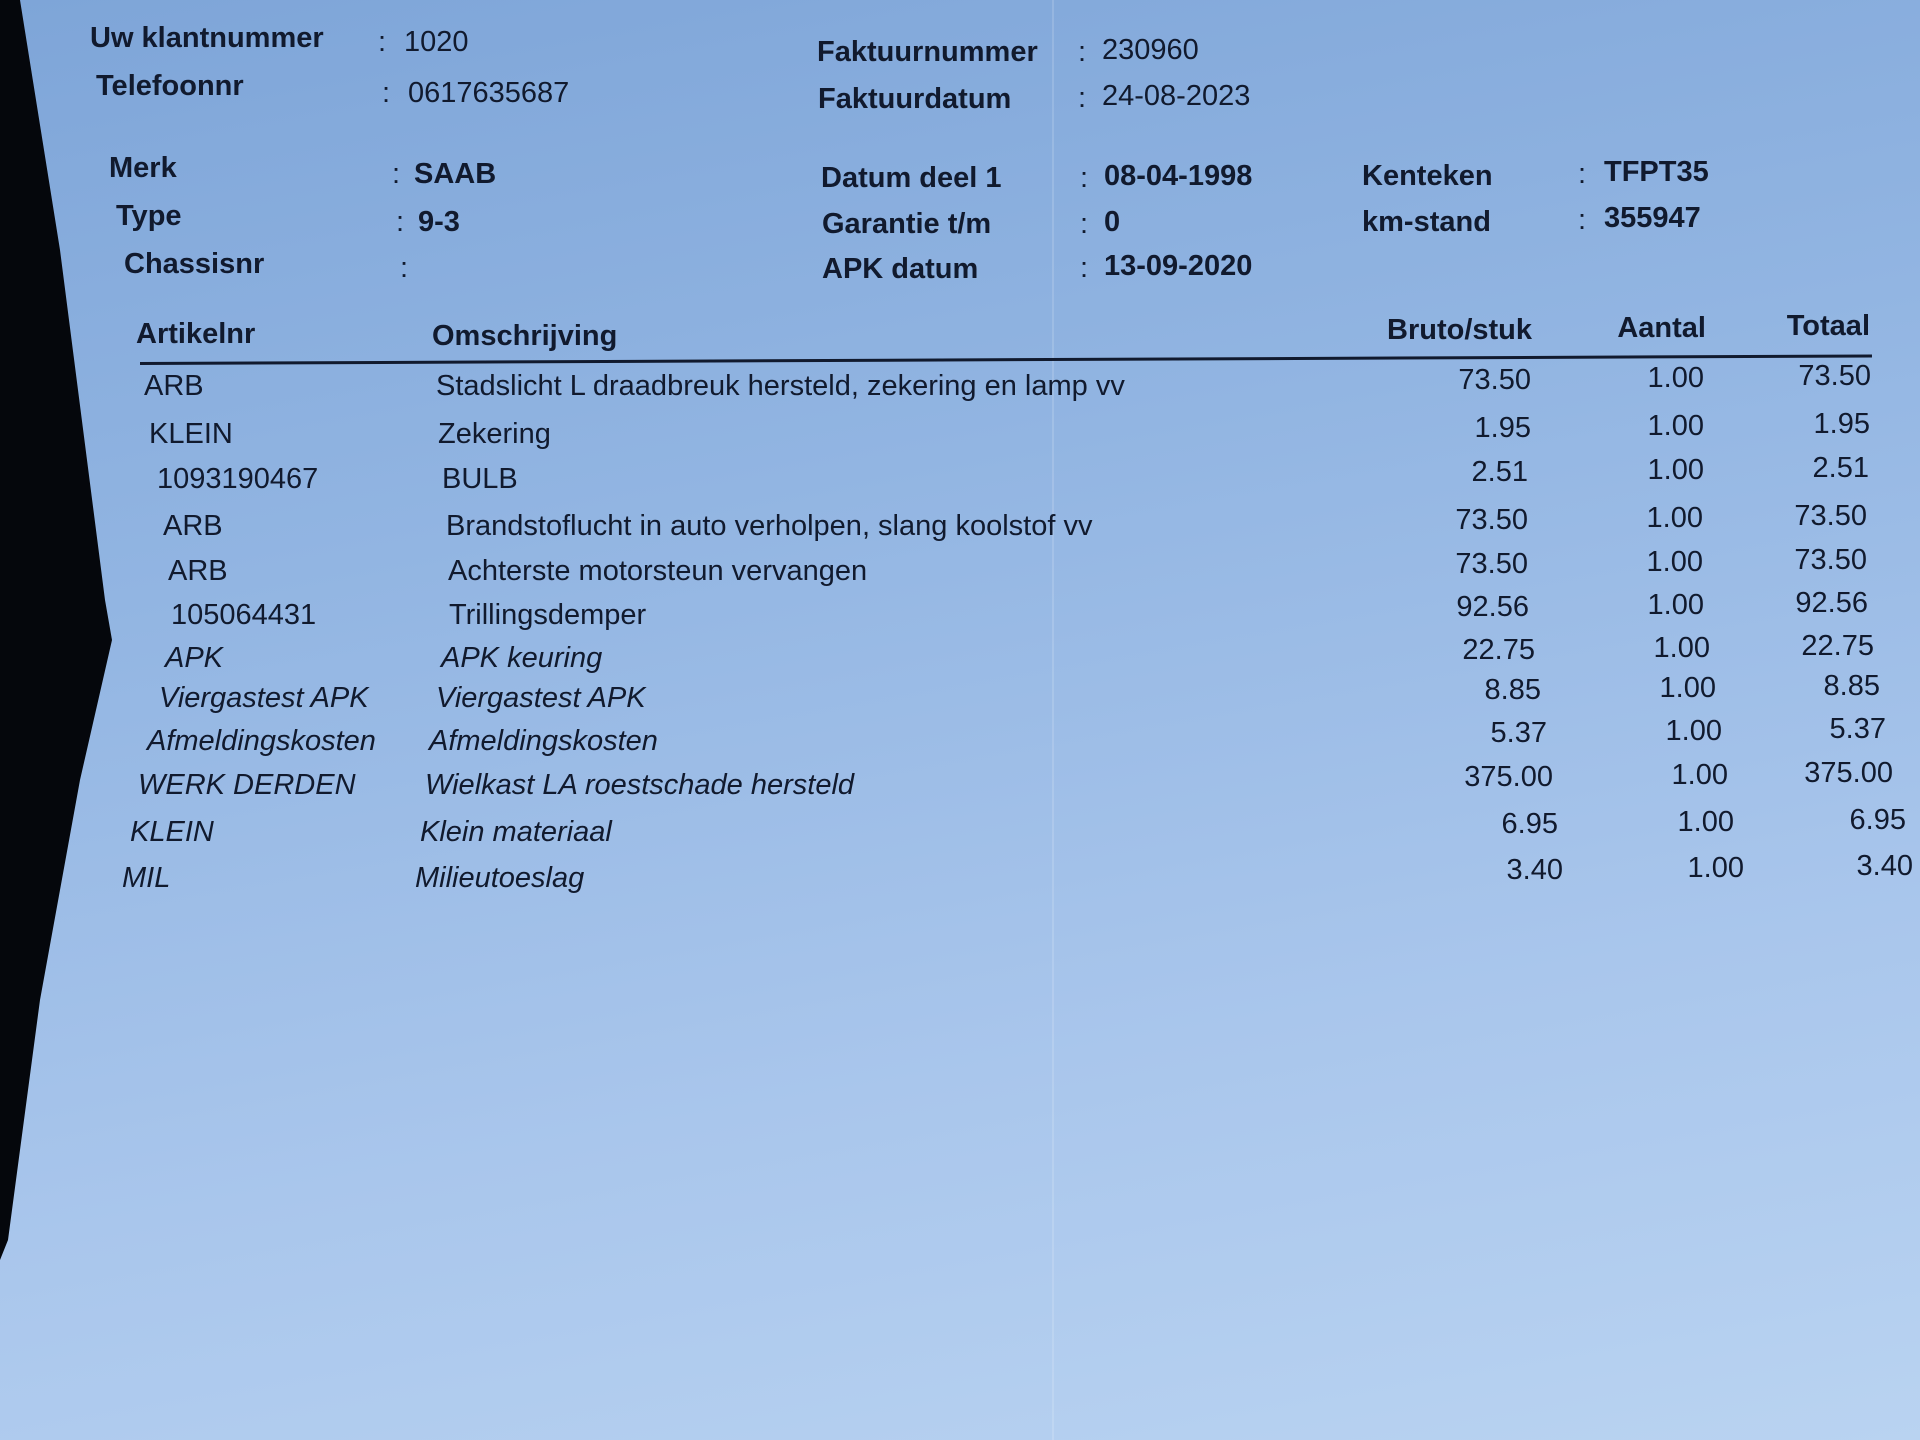 This screenshot has width=1920, height=1440. Describe the element at coordinates (1656, 172) in the screenshot. I see `kenteken-value: TFPT35` at that location.